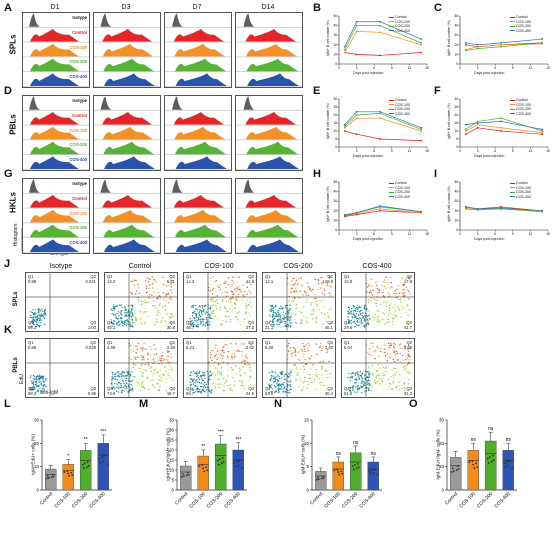  Describe the element at coordinates (56, 216) in the screenshot. I see `histogram-panel: Isotype Control COS-100 COS-200 COS-400` at that location.